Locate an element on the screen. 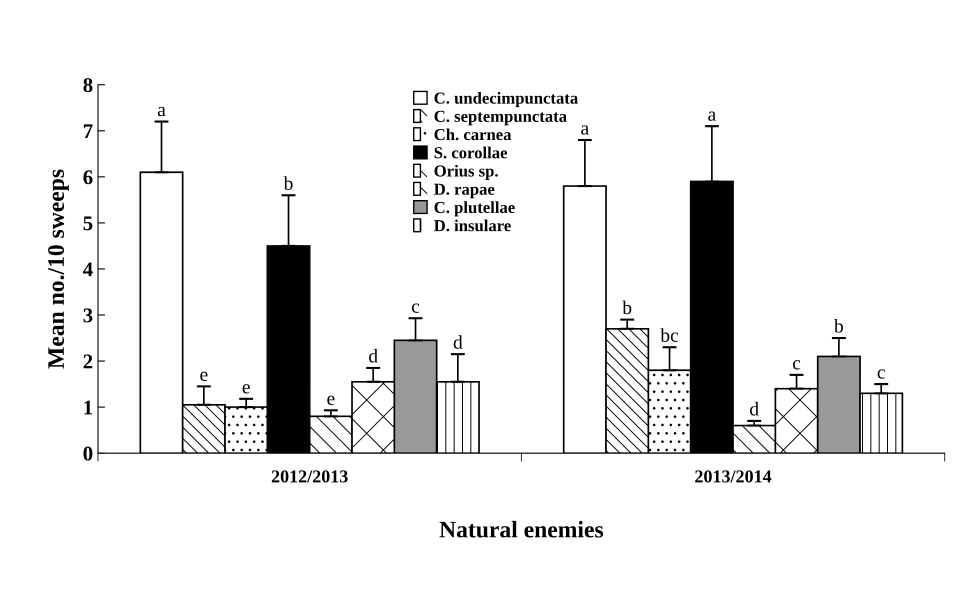  legend-label: Ch. carnea is located at coordinates (473, 134).